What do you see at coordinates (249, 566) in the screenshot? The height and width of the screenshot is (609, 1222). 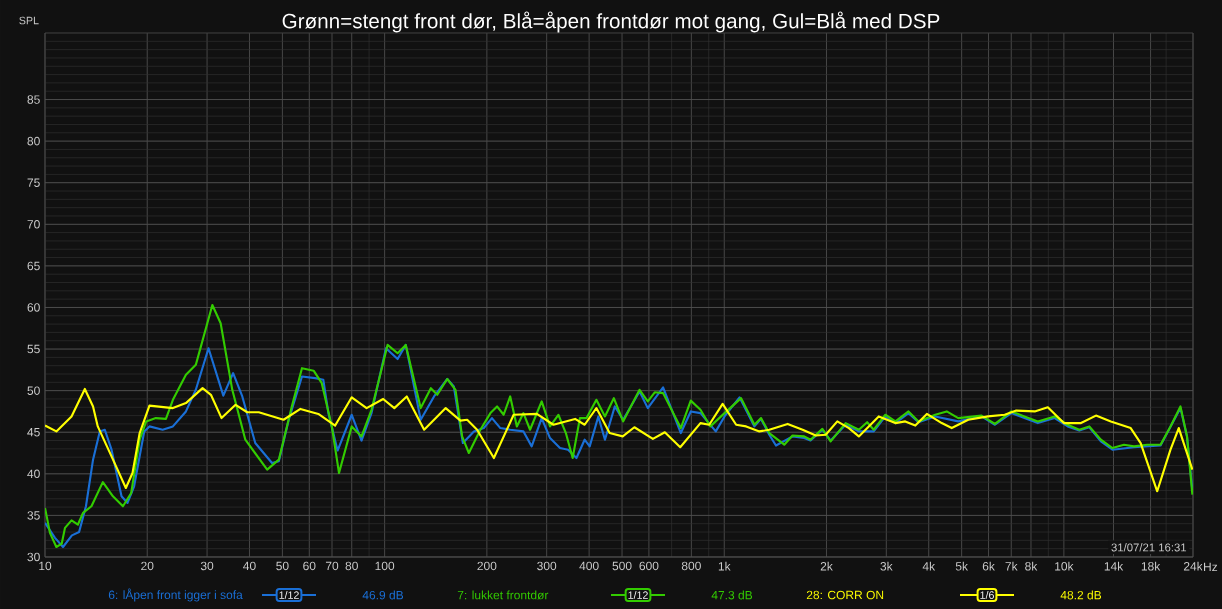 I see `x-tick-label: 40` at bounding box center [249, 566].